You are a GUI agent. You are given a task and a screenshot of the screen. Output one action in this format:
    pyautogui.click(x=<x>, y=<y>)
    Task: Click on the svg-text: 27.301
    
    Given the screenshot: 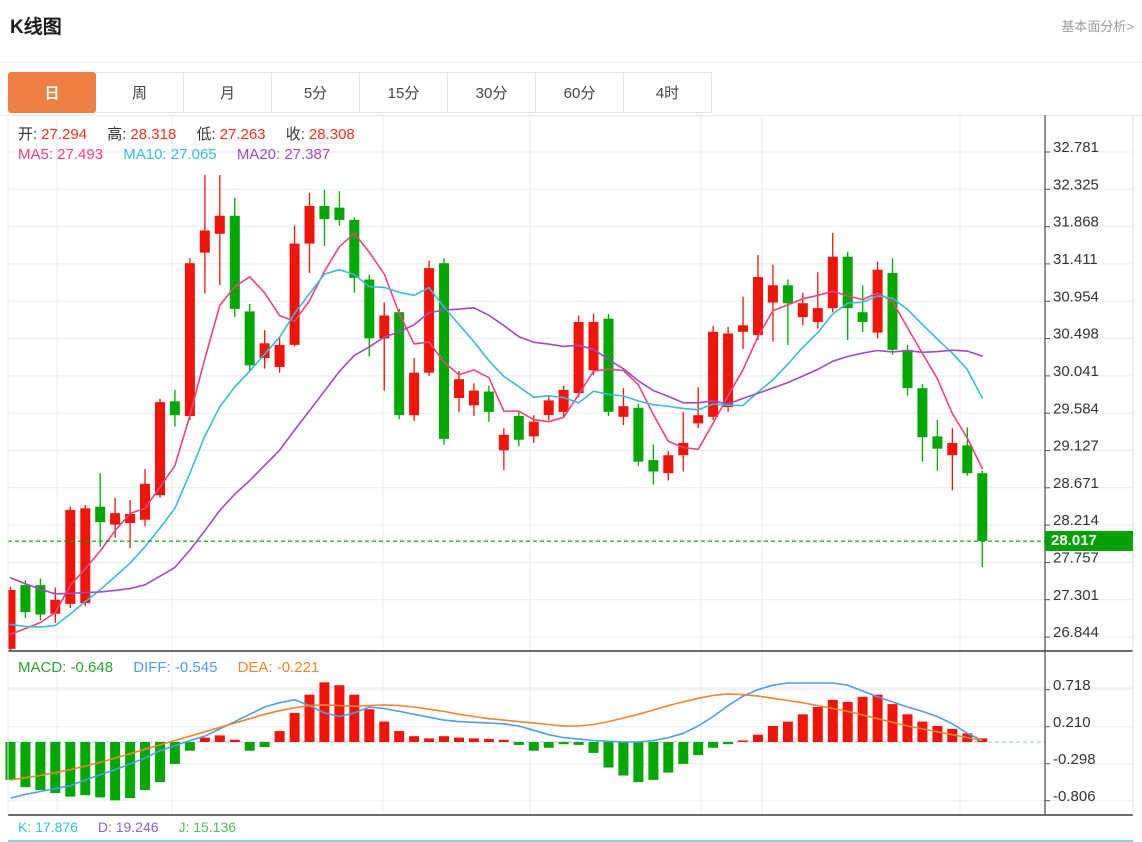 What is the action you would take?
    pyautogui.click(x=1076, y=595)
    